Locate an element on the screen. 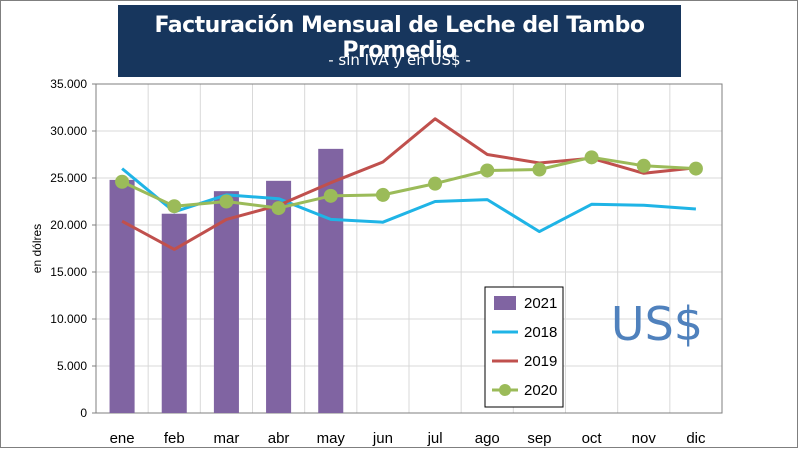  y-tick-label: 20.000 is located at coordinates (68, 225).